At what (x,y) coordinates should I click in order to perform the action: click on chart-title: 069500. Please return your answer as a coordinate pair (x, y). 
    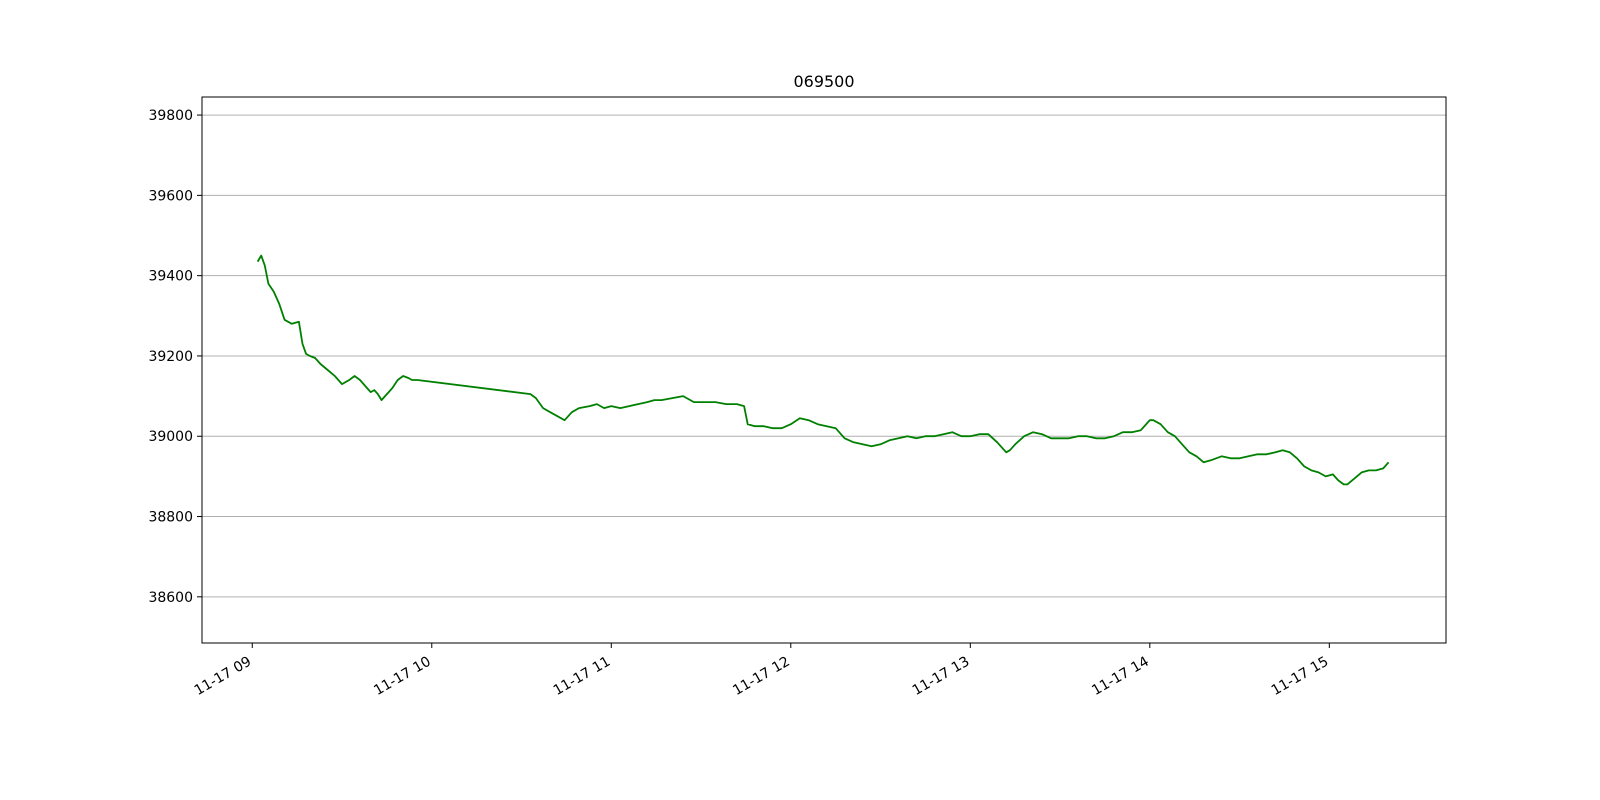
    Looking at the image, I should click on (823, 81).